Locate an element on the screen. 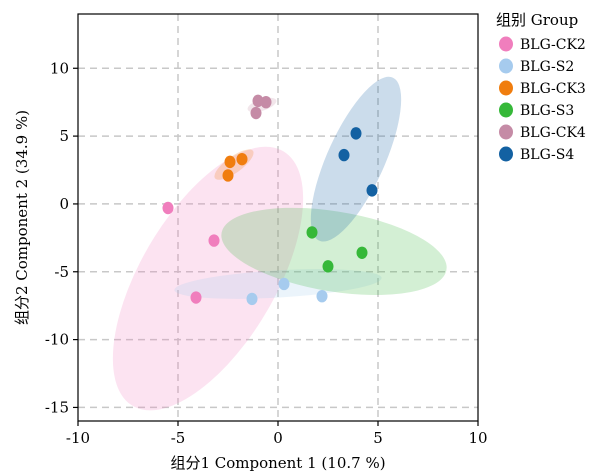 The image size is (600, 473). x-tick-label: 5 is located at coordinates (378, 438).